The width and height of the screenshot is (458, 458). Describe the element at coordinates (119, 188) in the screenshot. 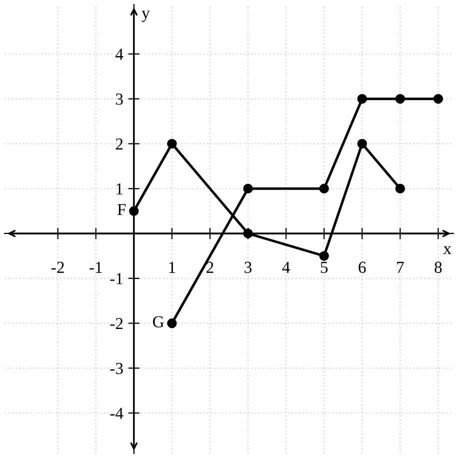

I see `y-tick-label: 1` at that location.